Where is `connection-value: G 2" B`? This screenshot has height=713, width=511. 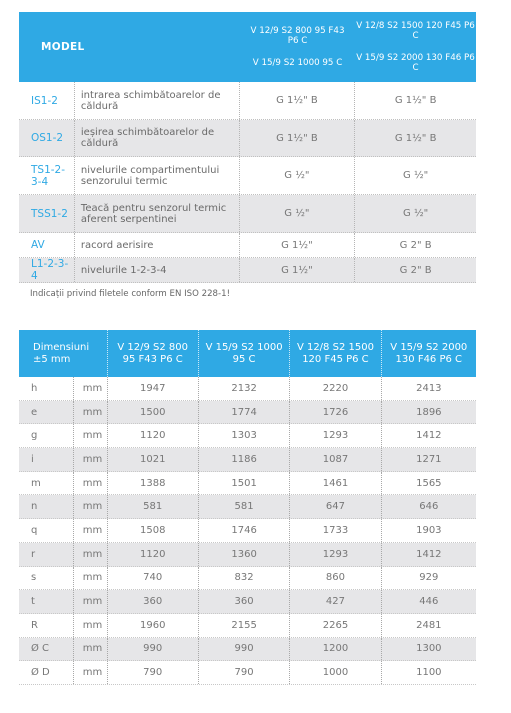 connection-value: G 2" B is located at coordinates (415, 245).